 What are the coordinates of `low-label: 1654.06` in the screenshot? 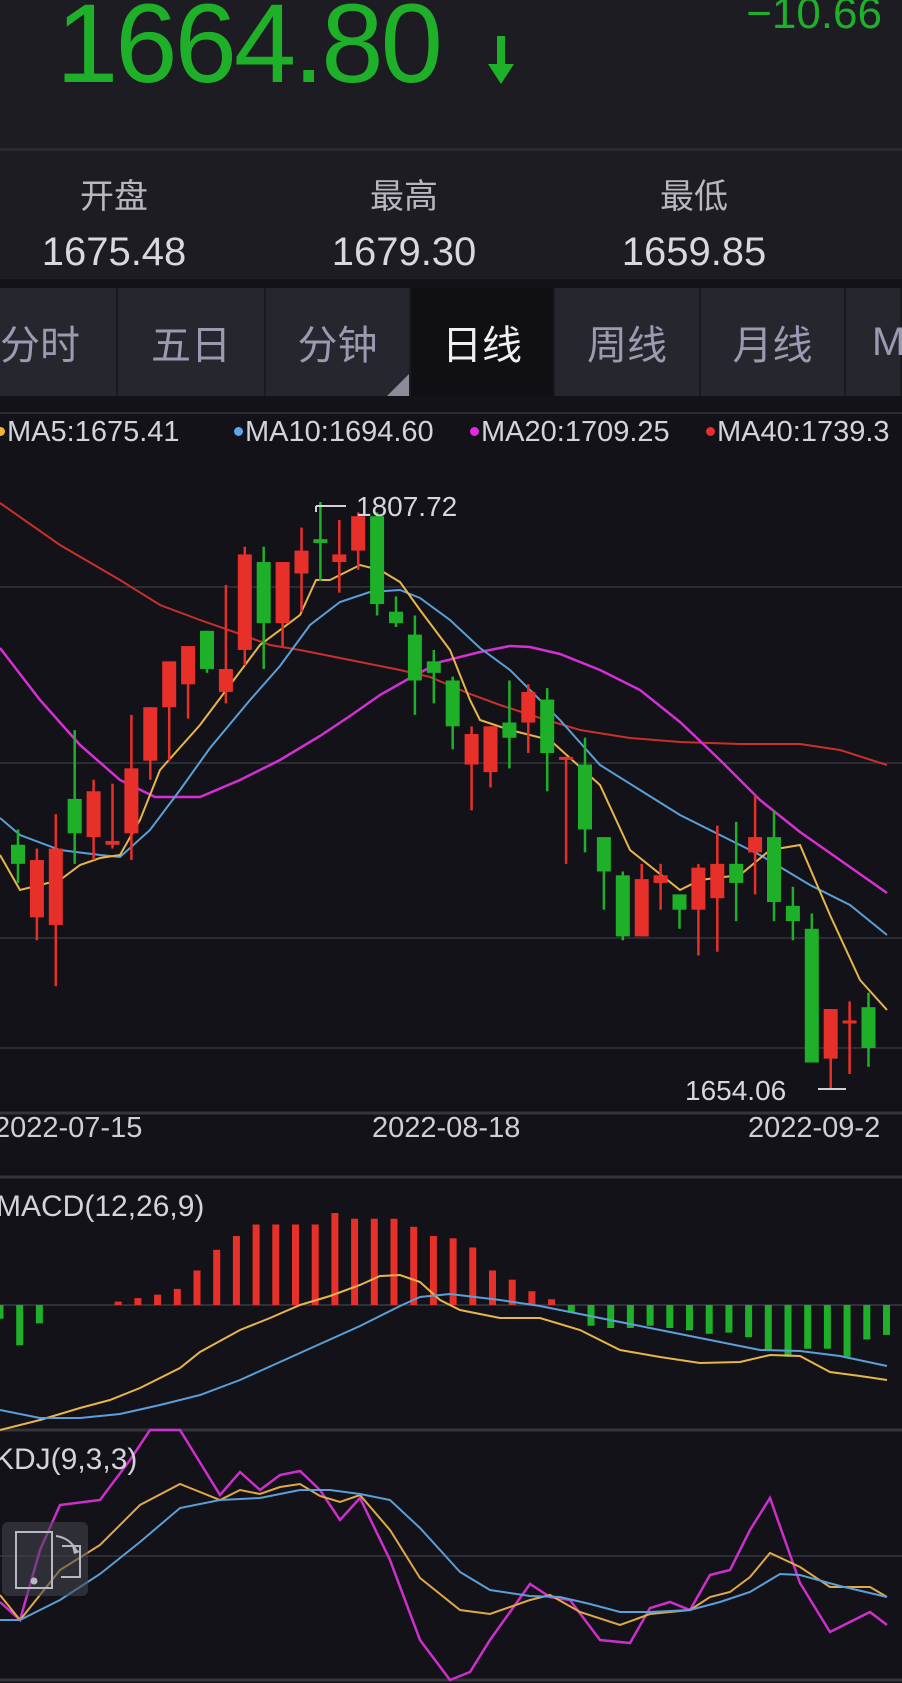 It's located at (735, 1090).